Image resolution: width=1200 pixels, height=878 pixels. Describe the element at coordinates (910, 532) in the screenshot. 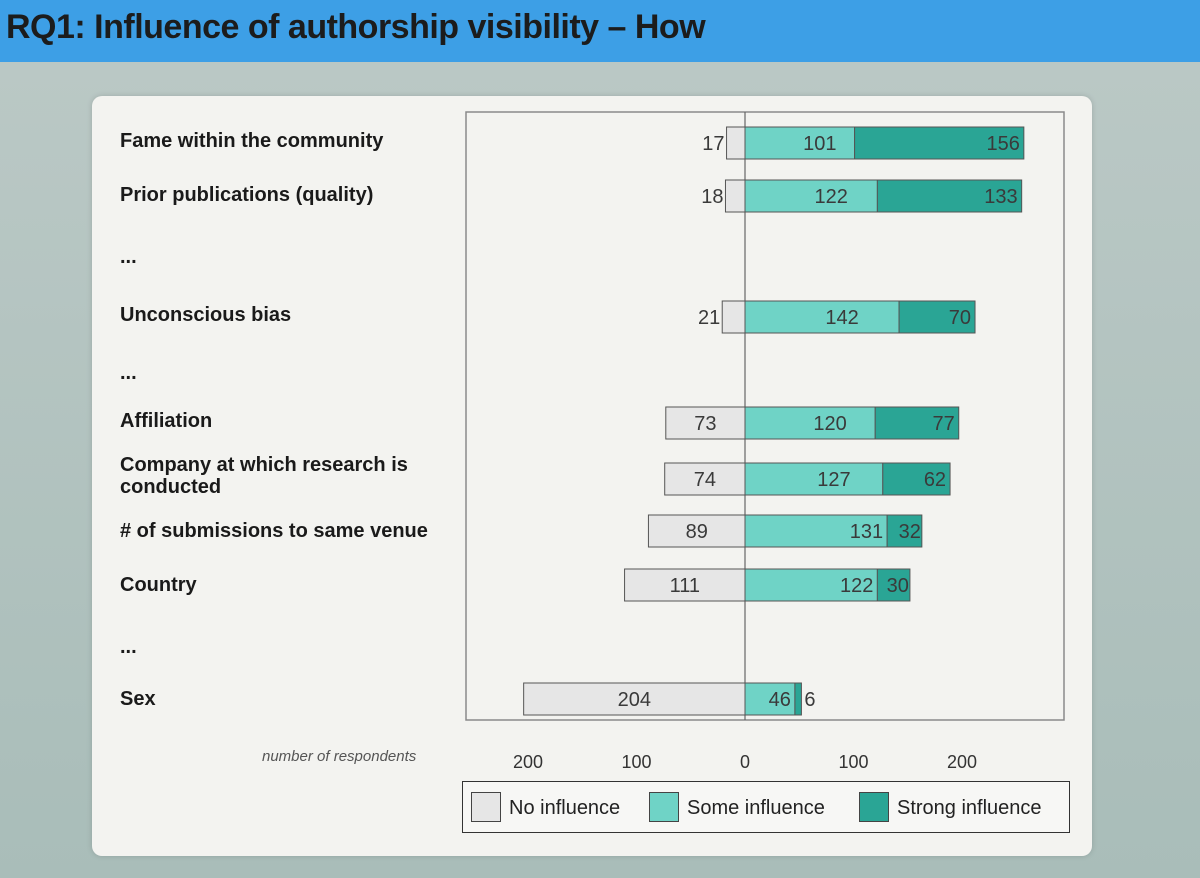

I see `bar-label-strong-influence: 32` at that location.